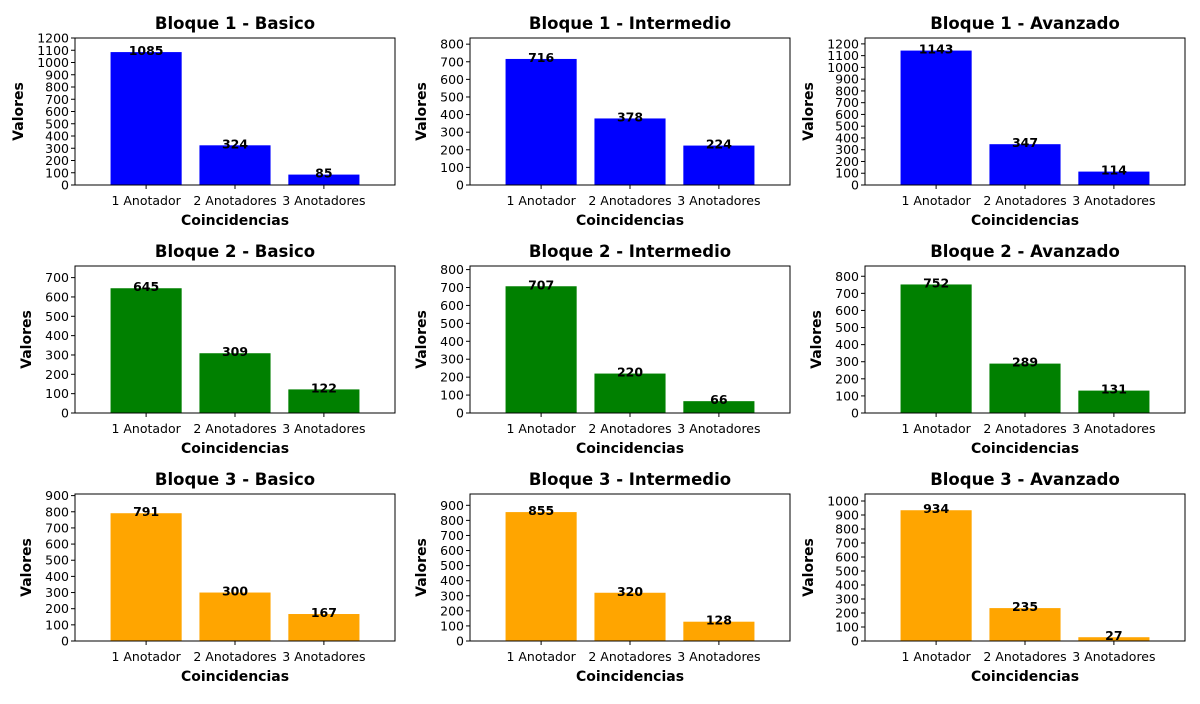 The image size is (1200, 704). What do you see at coordinates (323, 173) in the screenshot?
I see `data-label: 85` at bounding box center [323, 173].